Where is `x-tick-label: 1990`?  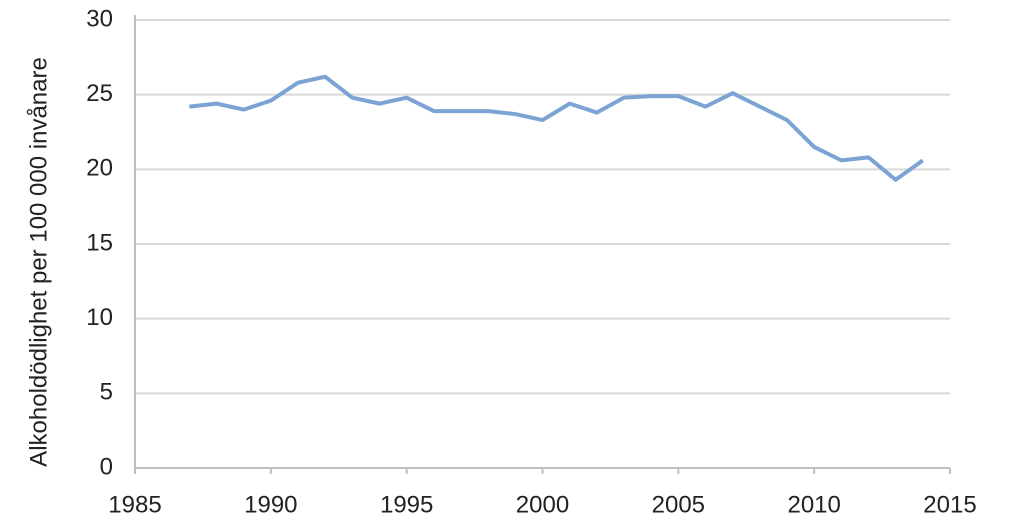 x-tick-label: 1990 is located at coordinates (270, 504).